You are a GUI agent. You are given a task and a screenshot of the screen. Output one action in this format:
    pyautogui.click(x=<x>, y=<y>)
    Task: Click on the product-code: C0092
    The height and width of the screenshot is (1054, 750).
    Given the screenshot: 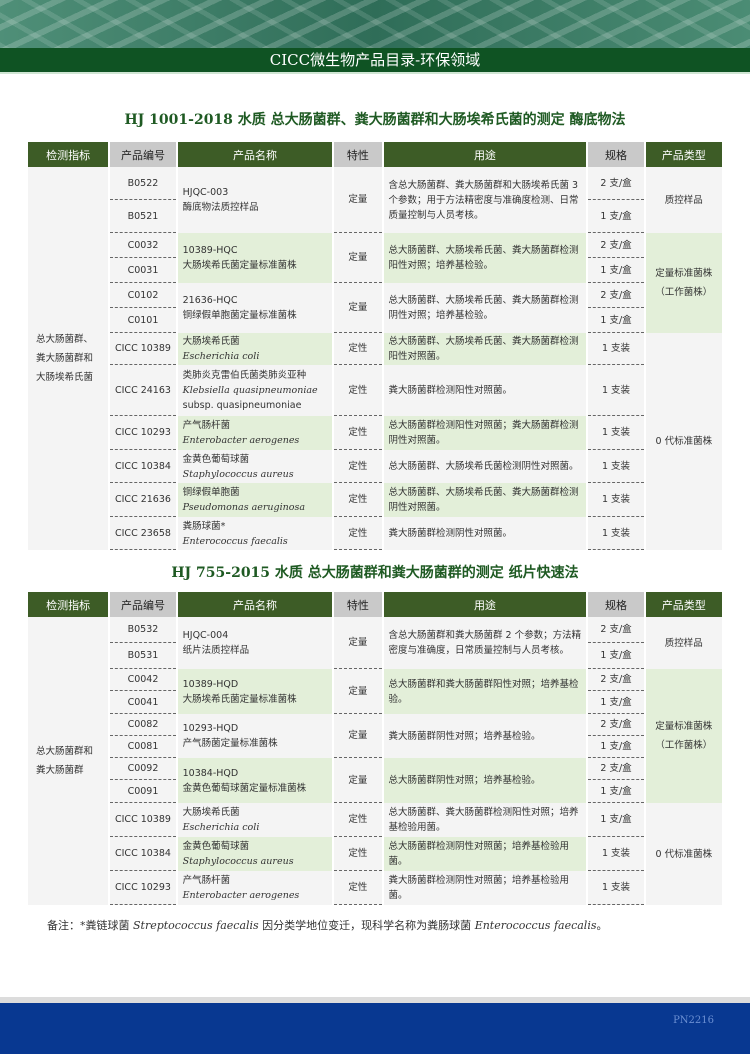 What is the action you would take?
    pyautogui.click(x=143, y=769)
    